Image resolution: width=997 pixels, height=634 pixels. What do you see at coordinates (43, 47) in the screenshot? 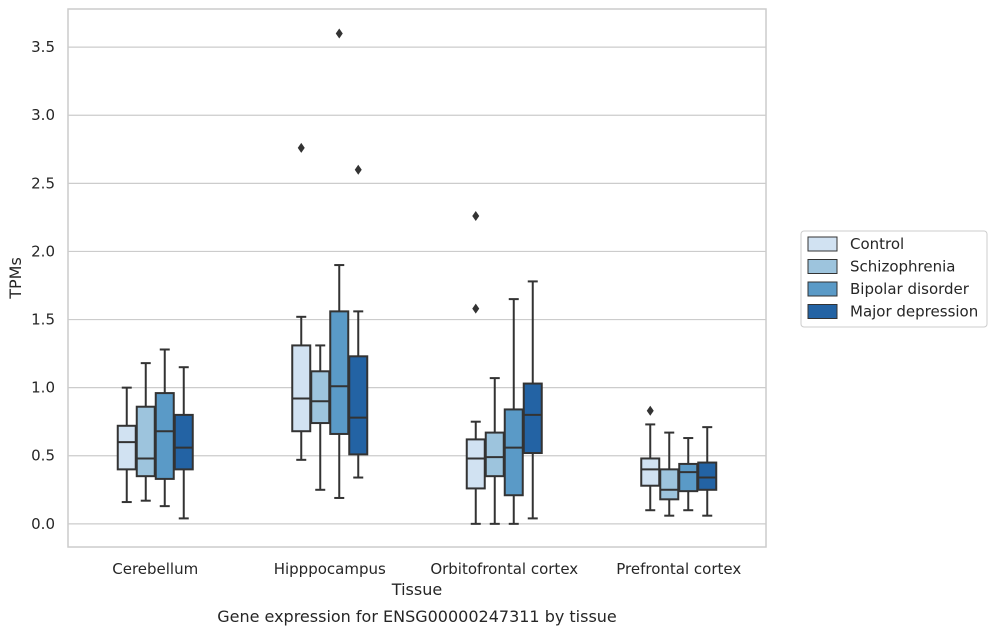
I see `y-tick-label: 3.5` at bounding box center [43, 47].